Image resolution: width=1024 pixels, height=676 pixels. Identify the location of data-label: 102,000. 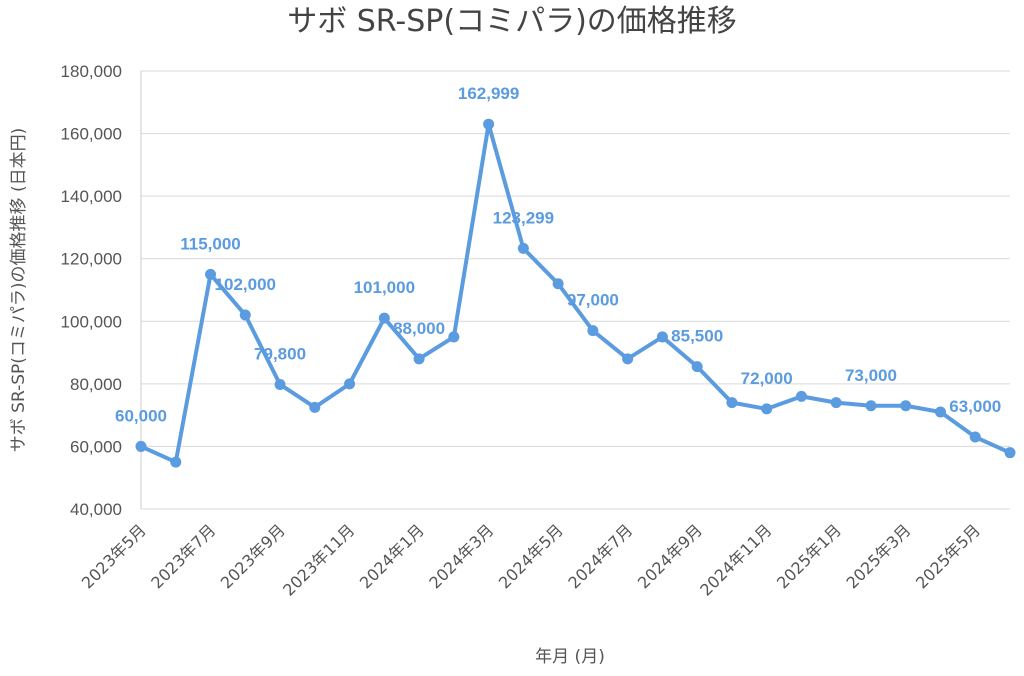
(245, 284).